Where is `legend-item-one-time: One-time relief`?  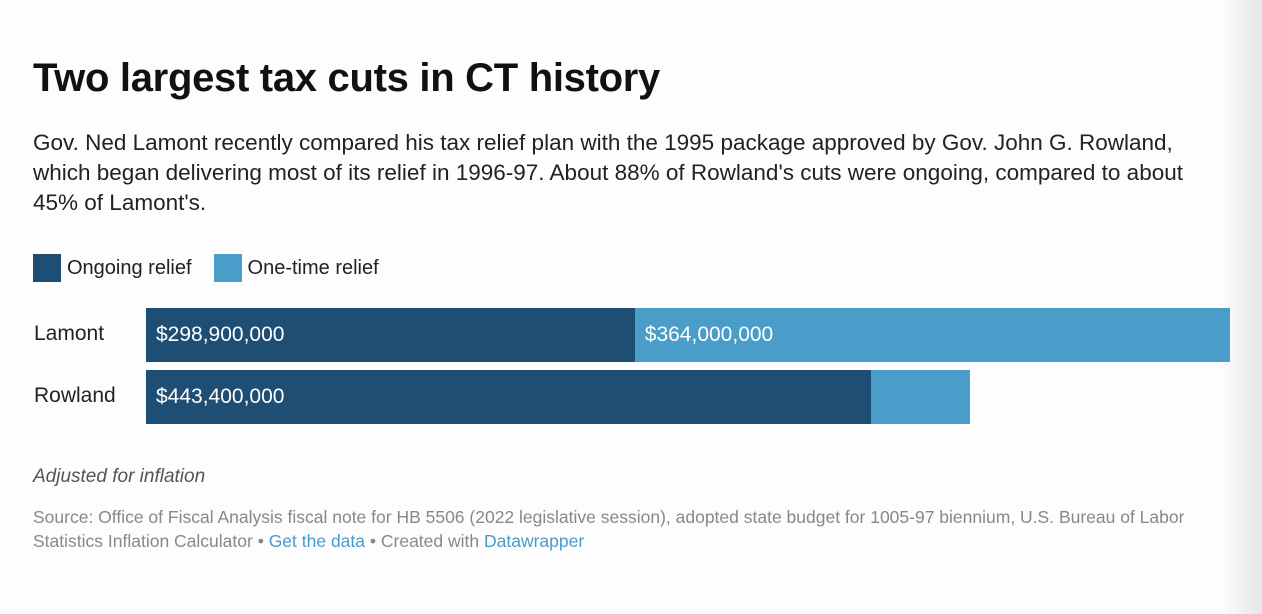
legend-item-one-time: One-time relief is located at coordinates (296, 268).